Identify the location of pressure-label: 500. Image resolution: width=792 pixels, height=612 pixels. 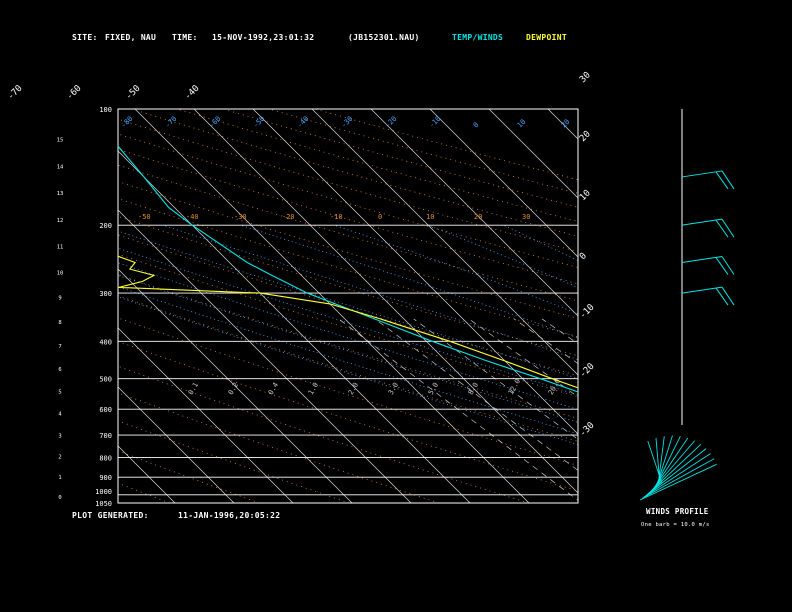
(105, 380).